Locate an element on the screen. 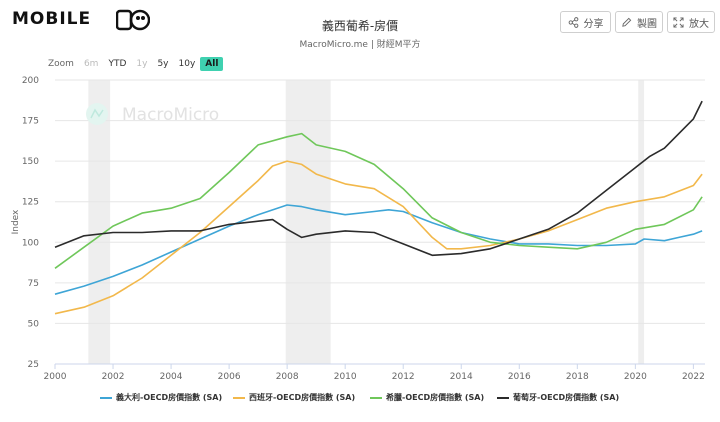 The width and height of the screenshot is (720, 422). legend-label: 西班牙-OECD房價指數 (SA) is located at coordinates (302, 397).